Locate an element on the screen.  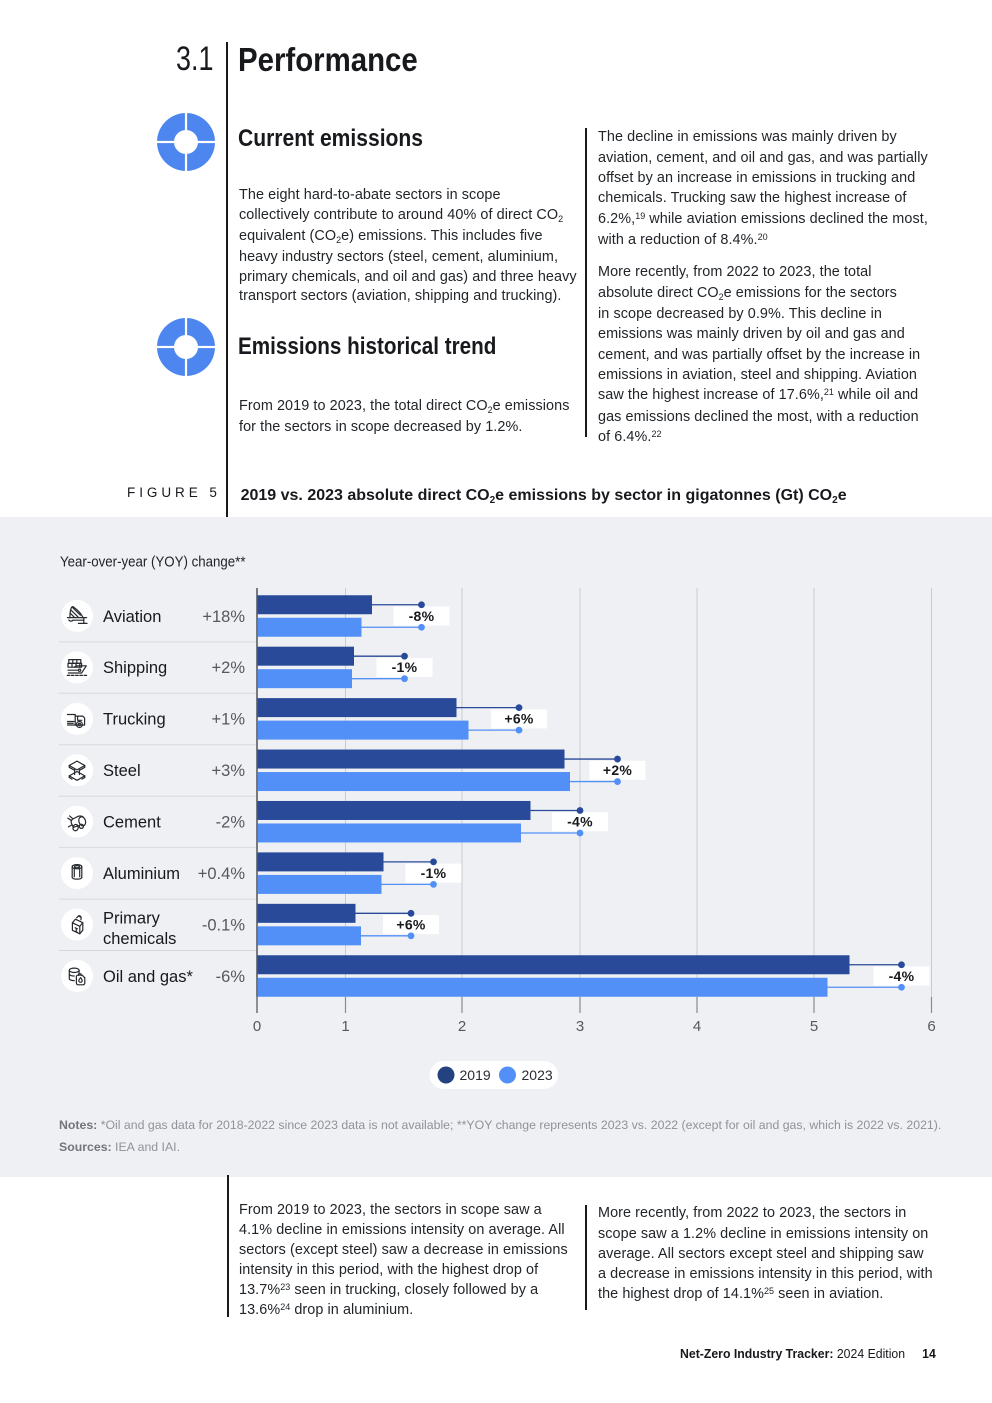
svg-text: -6% is located at coordinates (231, 977).